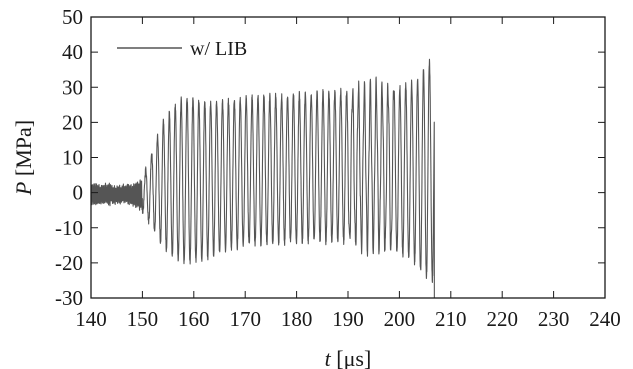  I want to click on x-tick-label: 150, so click(143, 319).